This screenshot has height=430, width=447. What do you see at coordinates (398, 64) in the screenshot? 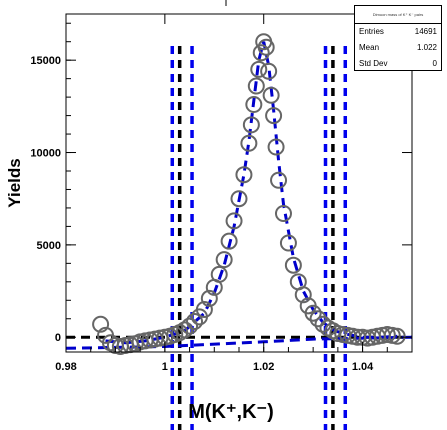
I see `stats-row-stddev: Std Dev 0` at bounding box center [398, 64].